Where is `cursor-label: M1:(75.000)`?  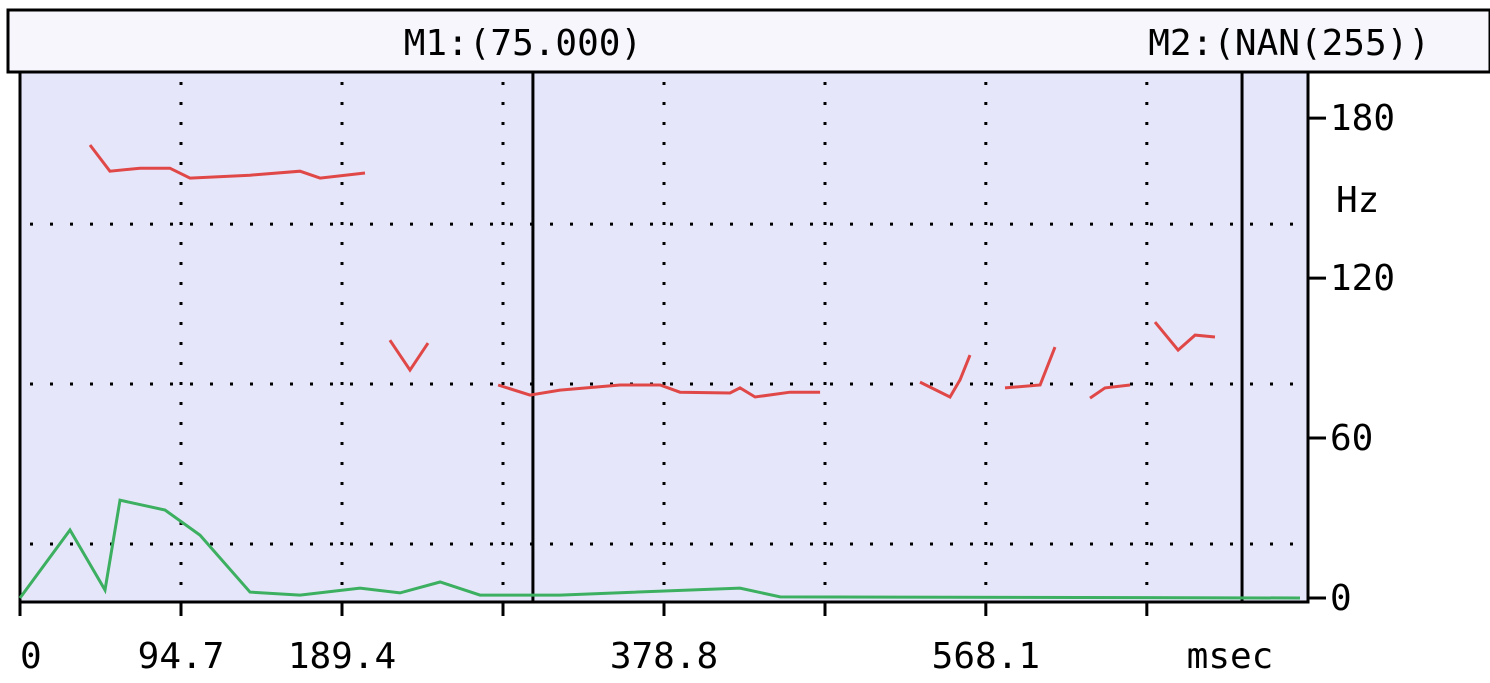 cursor-label: M1:(75.000) is located at coordinates (523, 43).